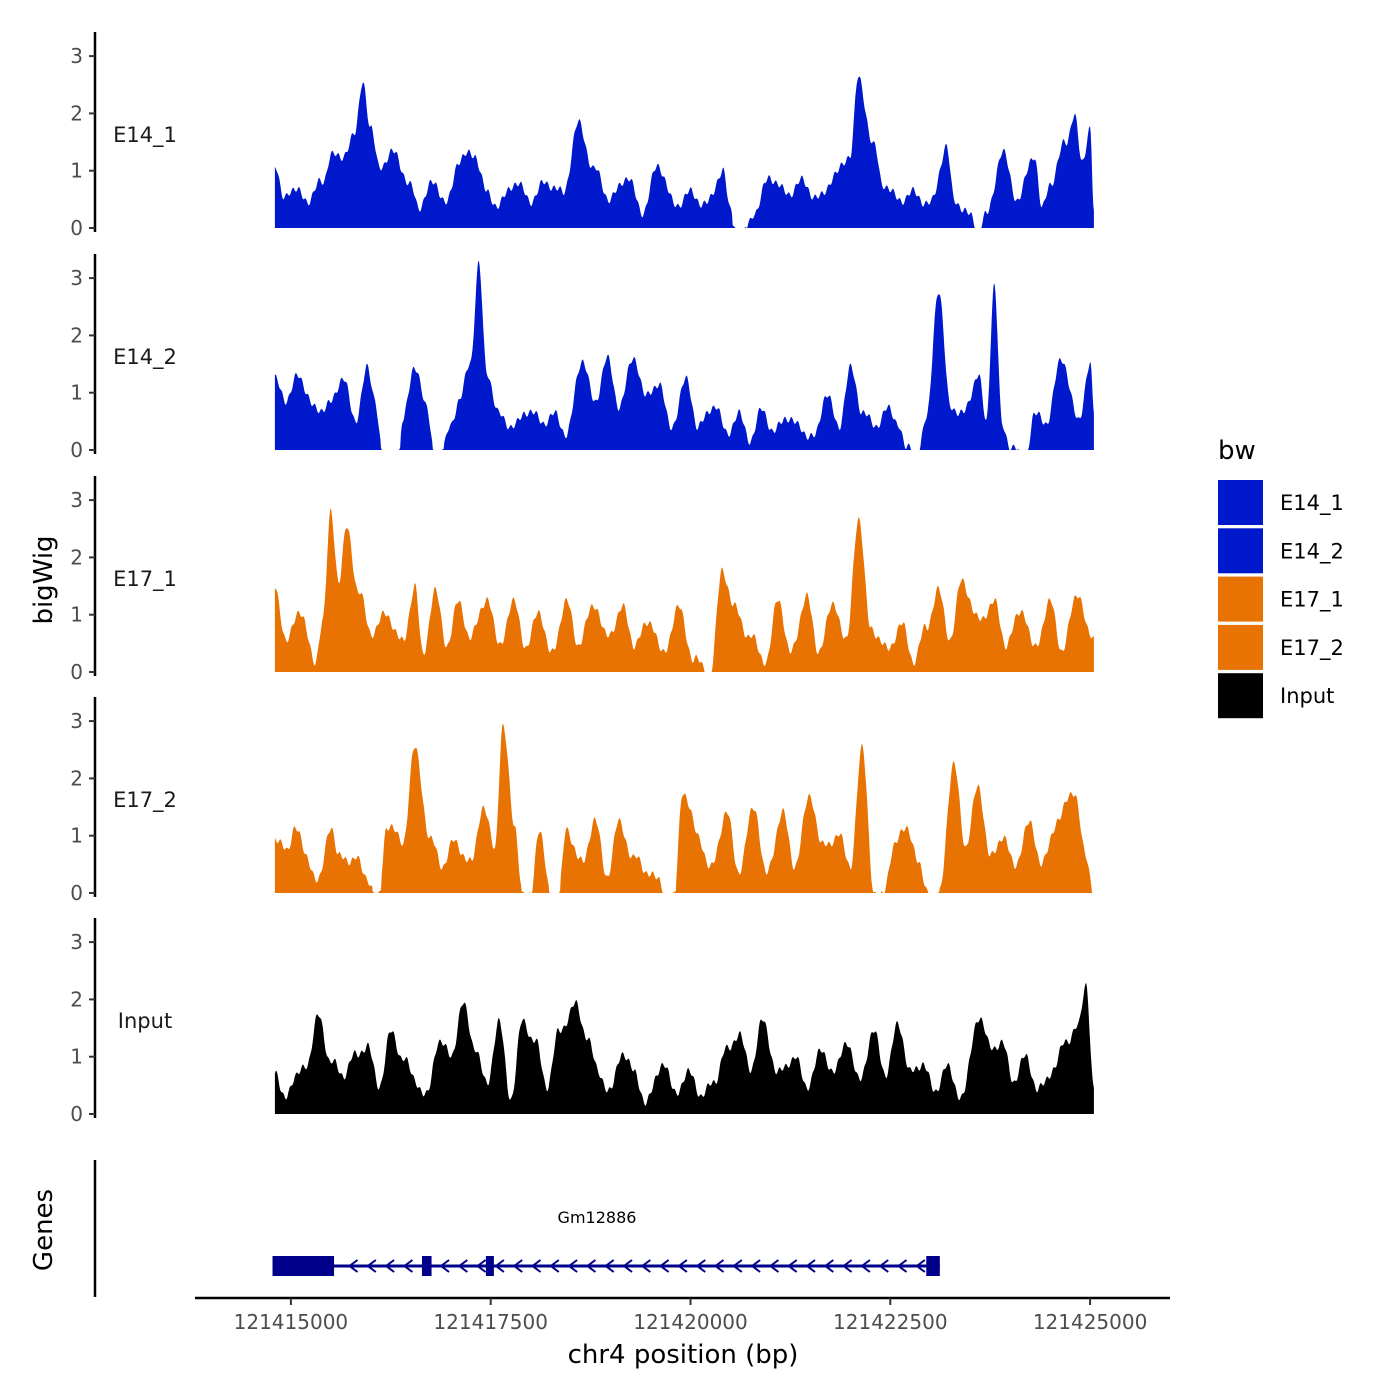 This screenshot has width=1400, height=1400. I want to click on track-e17-1: 0 1 2 3 E17_1, so click(582, 580).